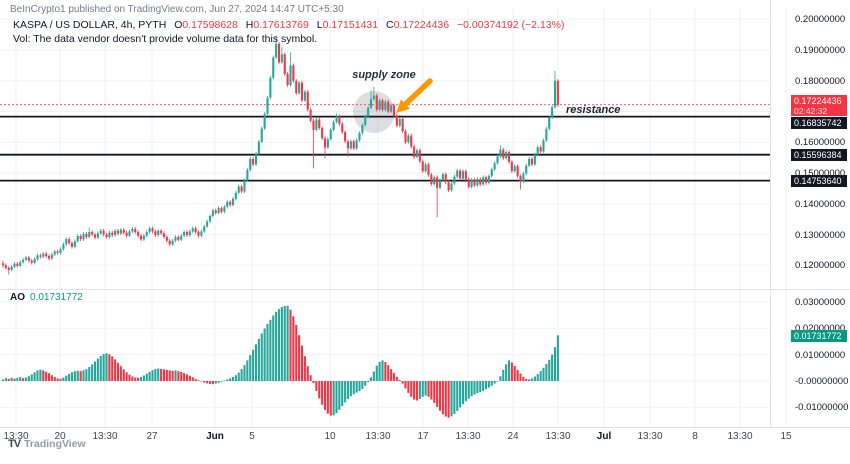  Describe the element at coordinates (820, 204) in the screenshot. I see `price-tick-label: 0.14000000` at that location.